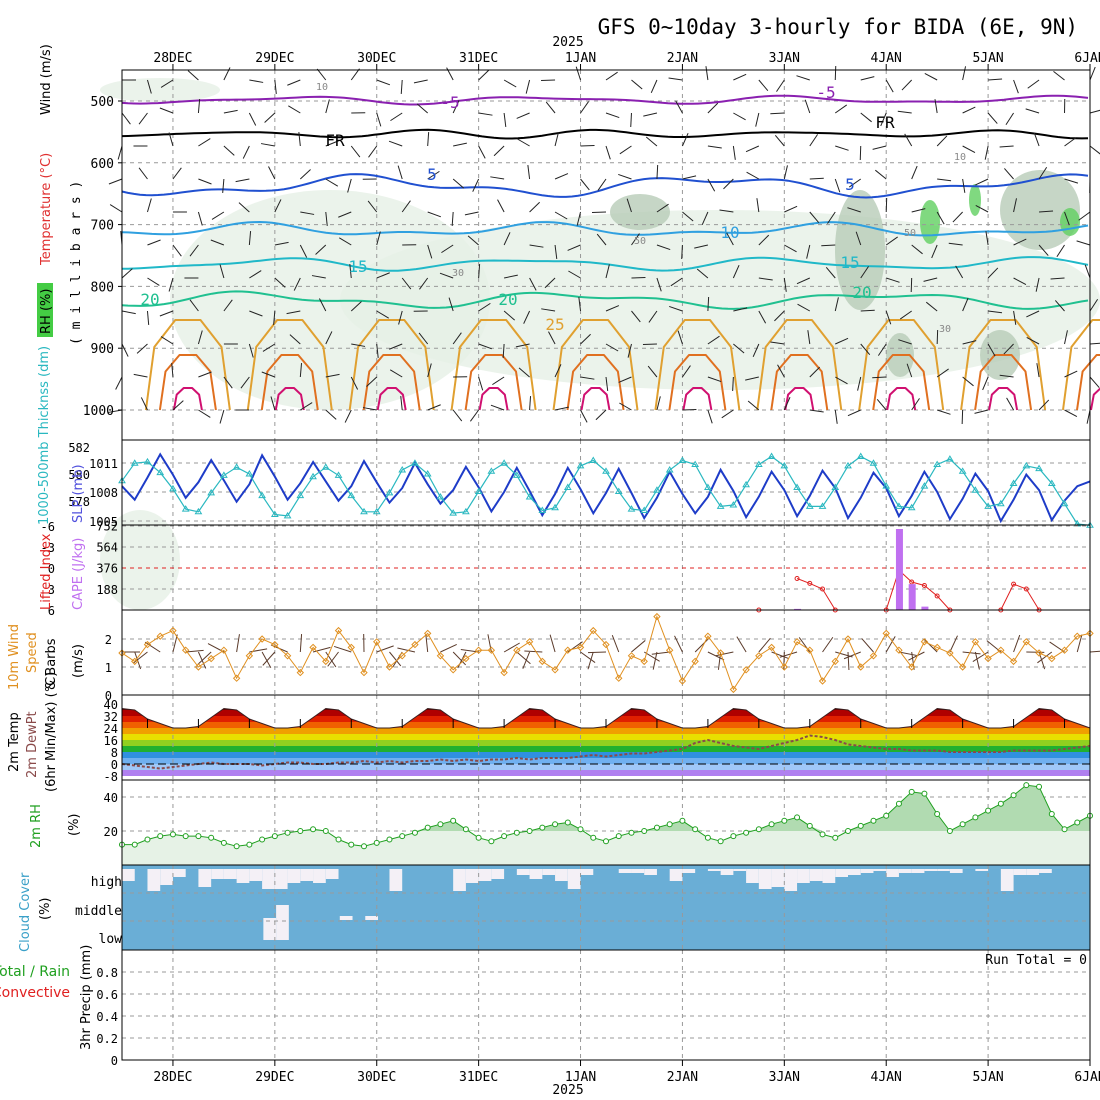  I want to click on panel-frame, so click(606, 482).